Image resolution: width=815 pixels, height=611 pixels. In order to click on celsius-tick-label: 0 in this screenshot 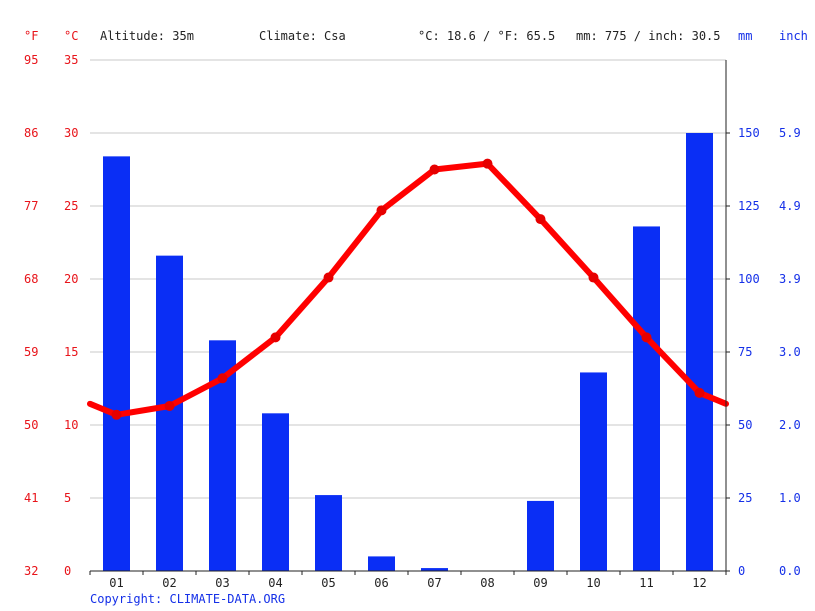, I will do `click(67, 571)`.